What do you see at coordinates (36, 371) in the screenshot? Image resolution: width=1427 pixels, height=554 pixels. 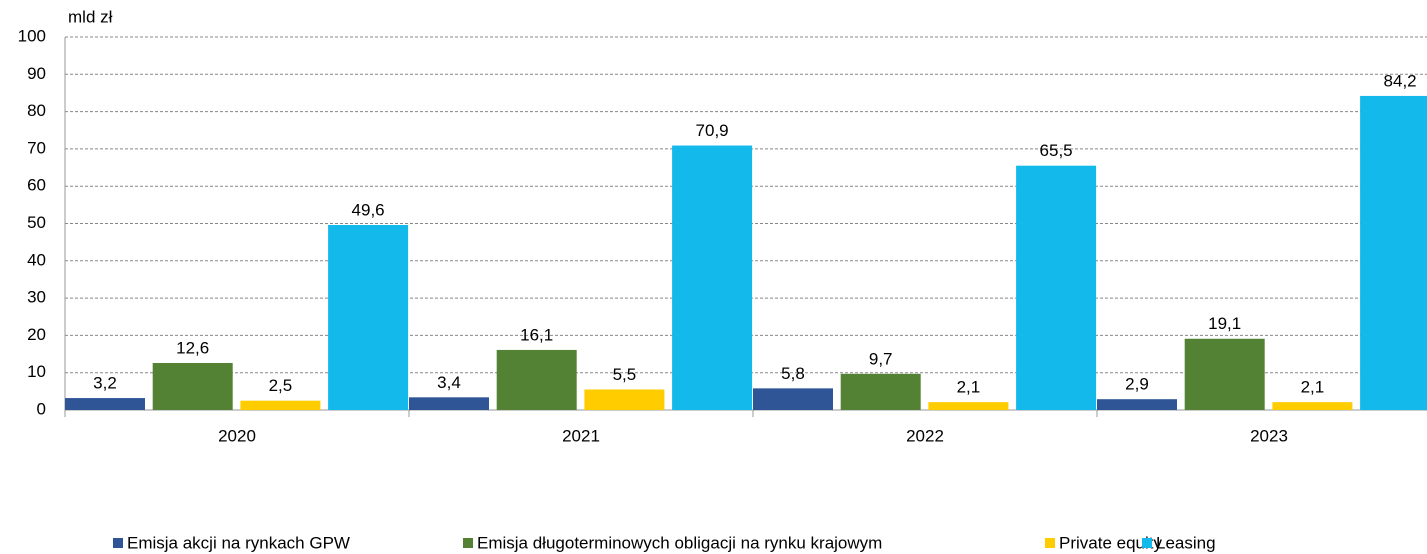 I see `y-tick-label: 10` at bounding box center [36, 371].